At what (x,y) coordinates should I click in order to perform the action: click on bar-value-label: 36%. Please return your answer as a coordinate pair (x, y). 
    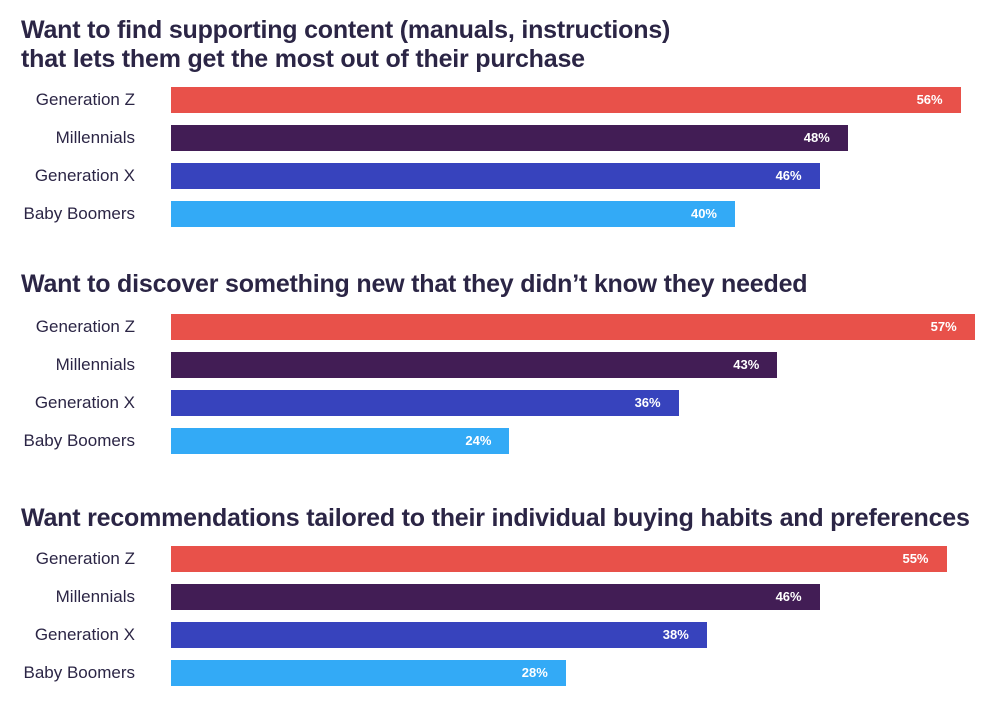
    Looking at the image, I should click on (647, 402).